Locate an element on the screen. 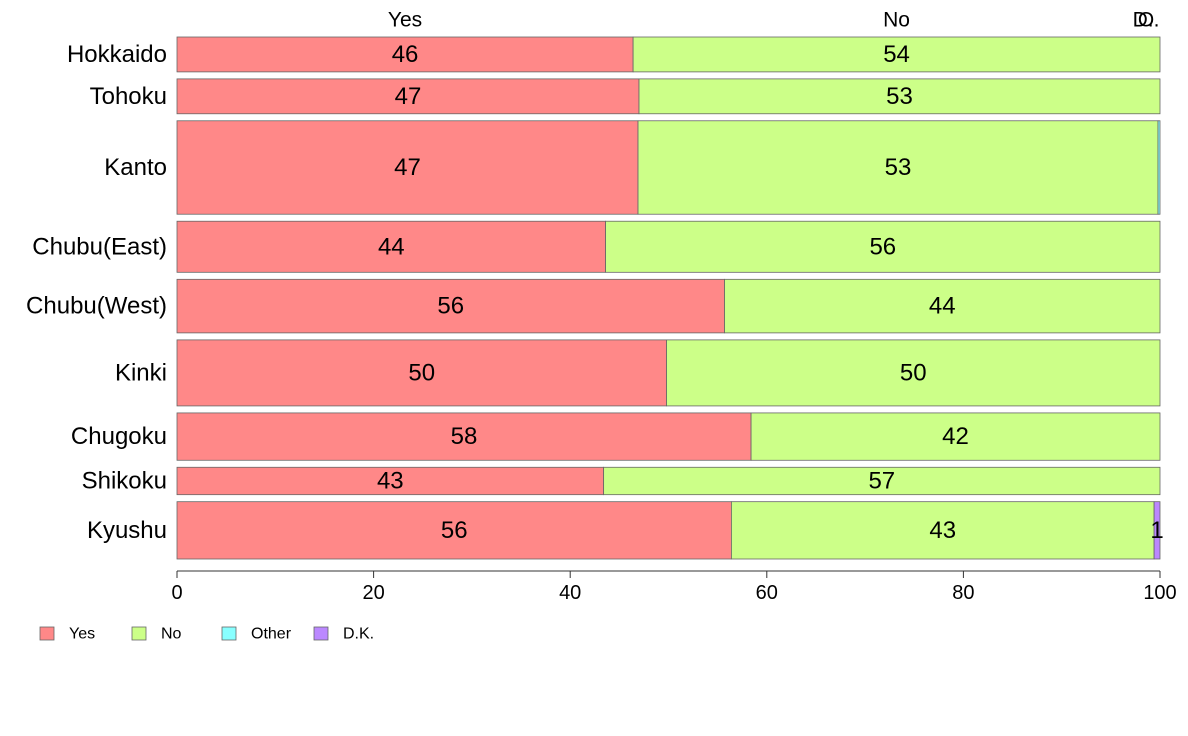 The width and height of the screenshot is (1188, 736). top-category-labels: Yes No OD.. is located at coordinates (773, 20).